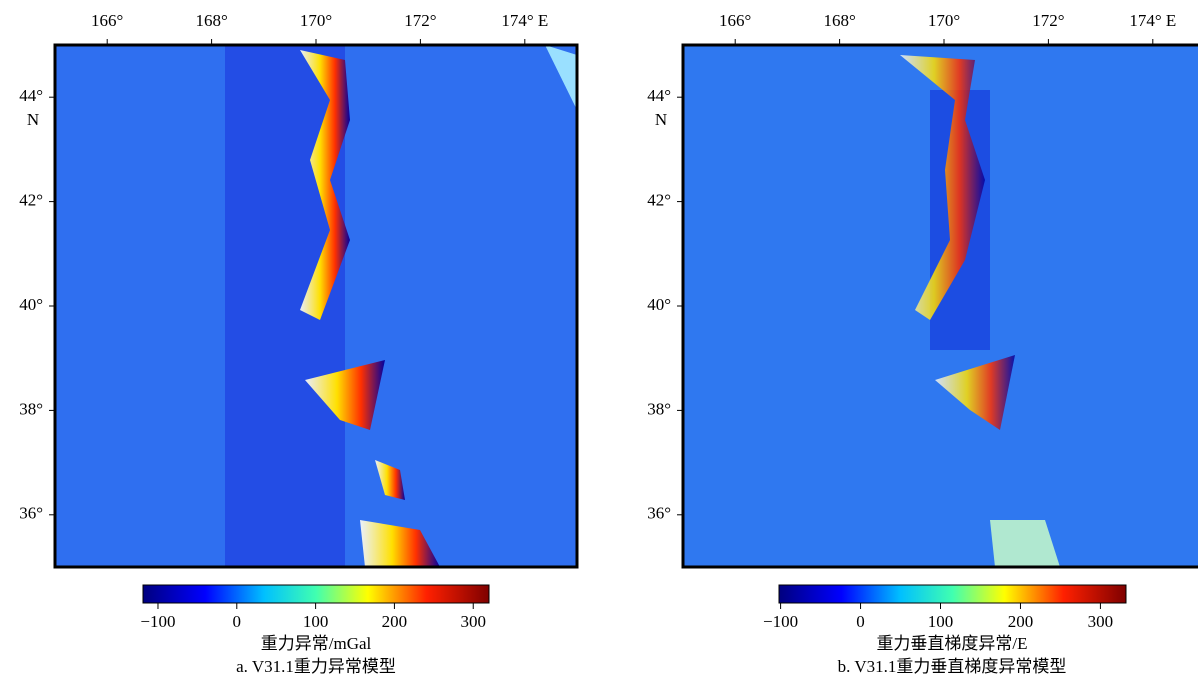 The image size is (1198, 682). Describe the element at coordinates (952, 666) in the screenshot. I see `caption: b. V31.1重力垂直梯度异常模型` at that location.